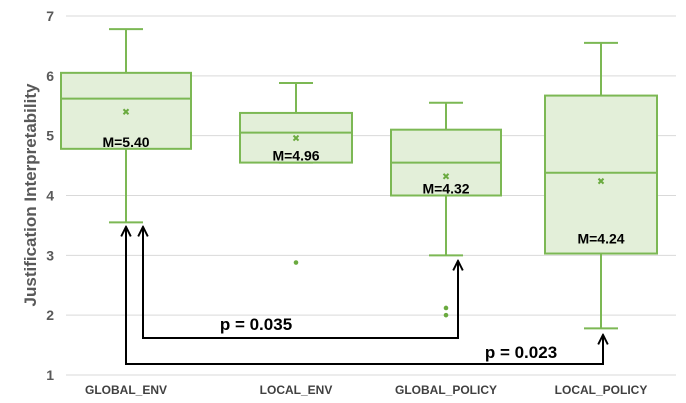 This screenshot has width=686, height=403. Describe the element at coordinates (521, 352) in the screenshot. I see `p-value-label: p = 0.023` at that location.